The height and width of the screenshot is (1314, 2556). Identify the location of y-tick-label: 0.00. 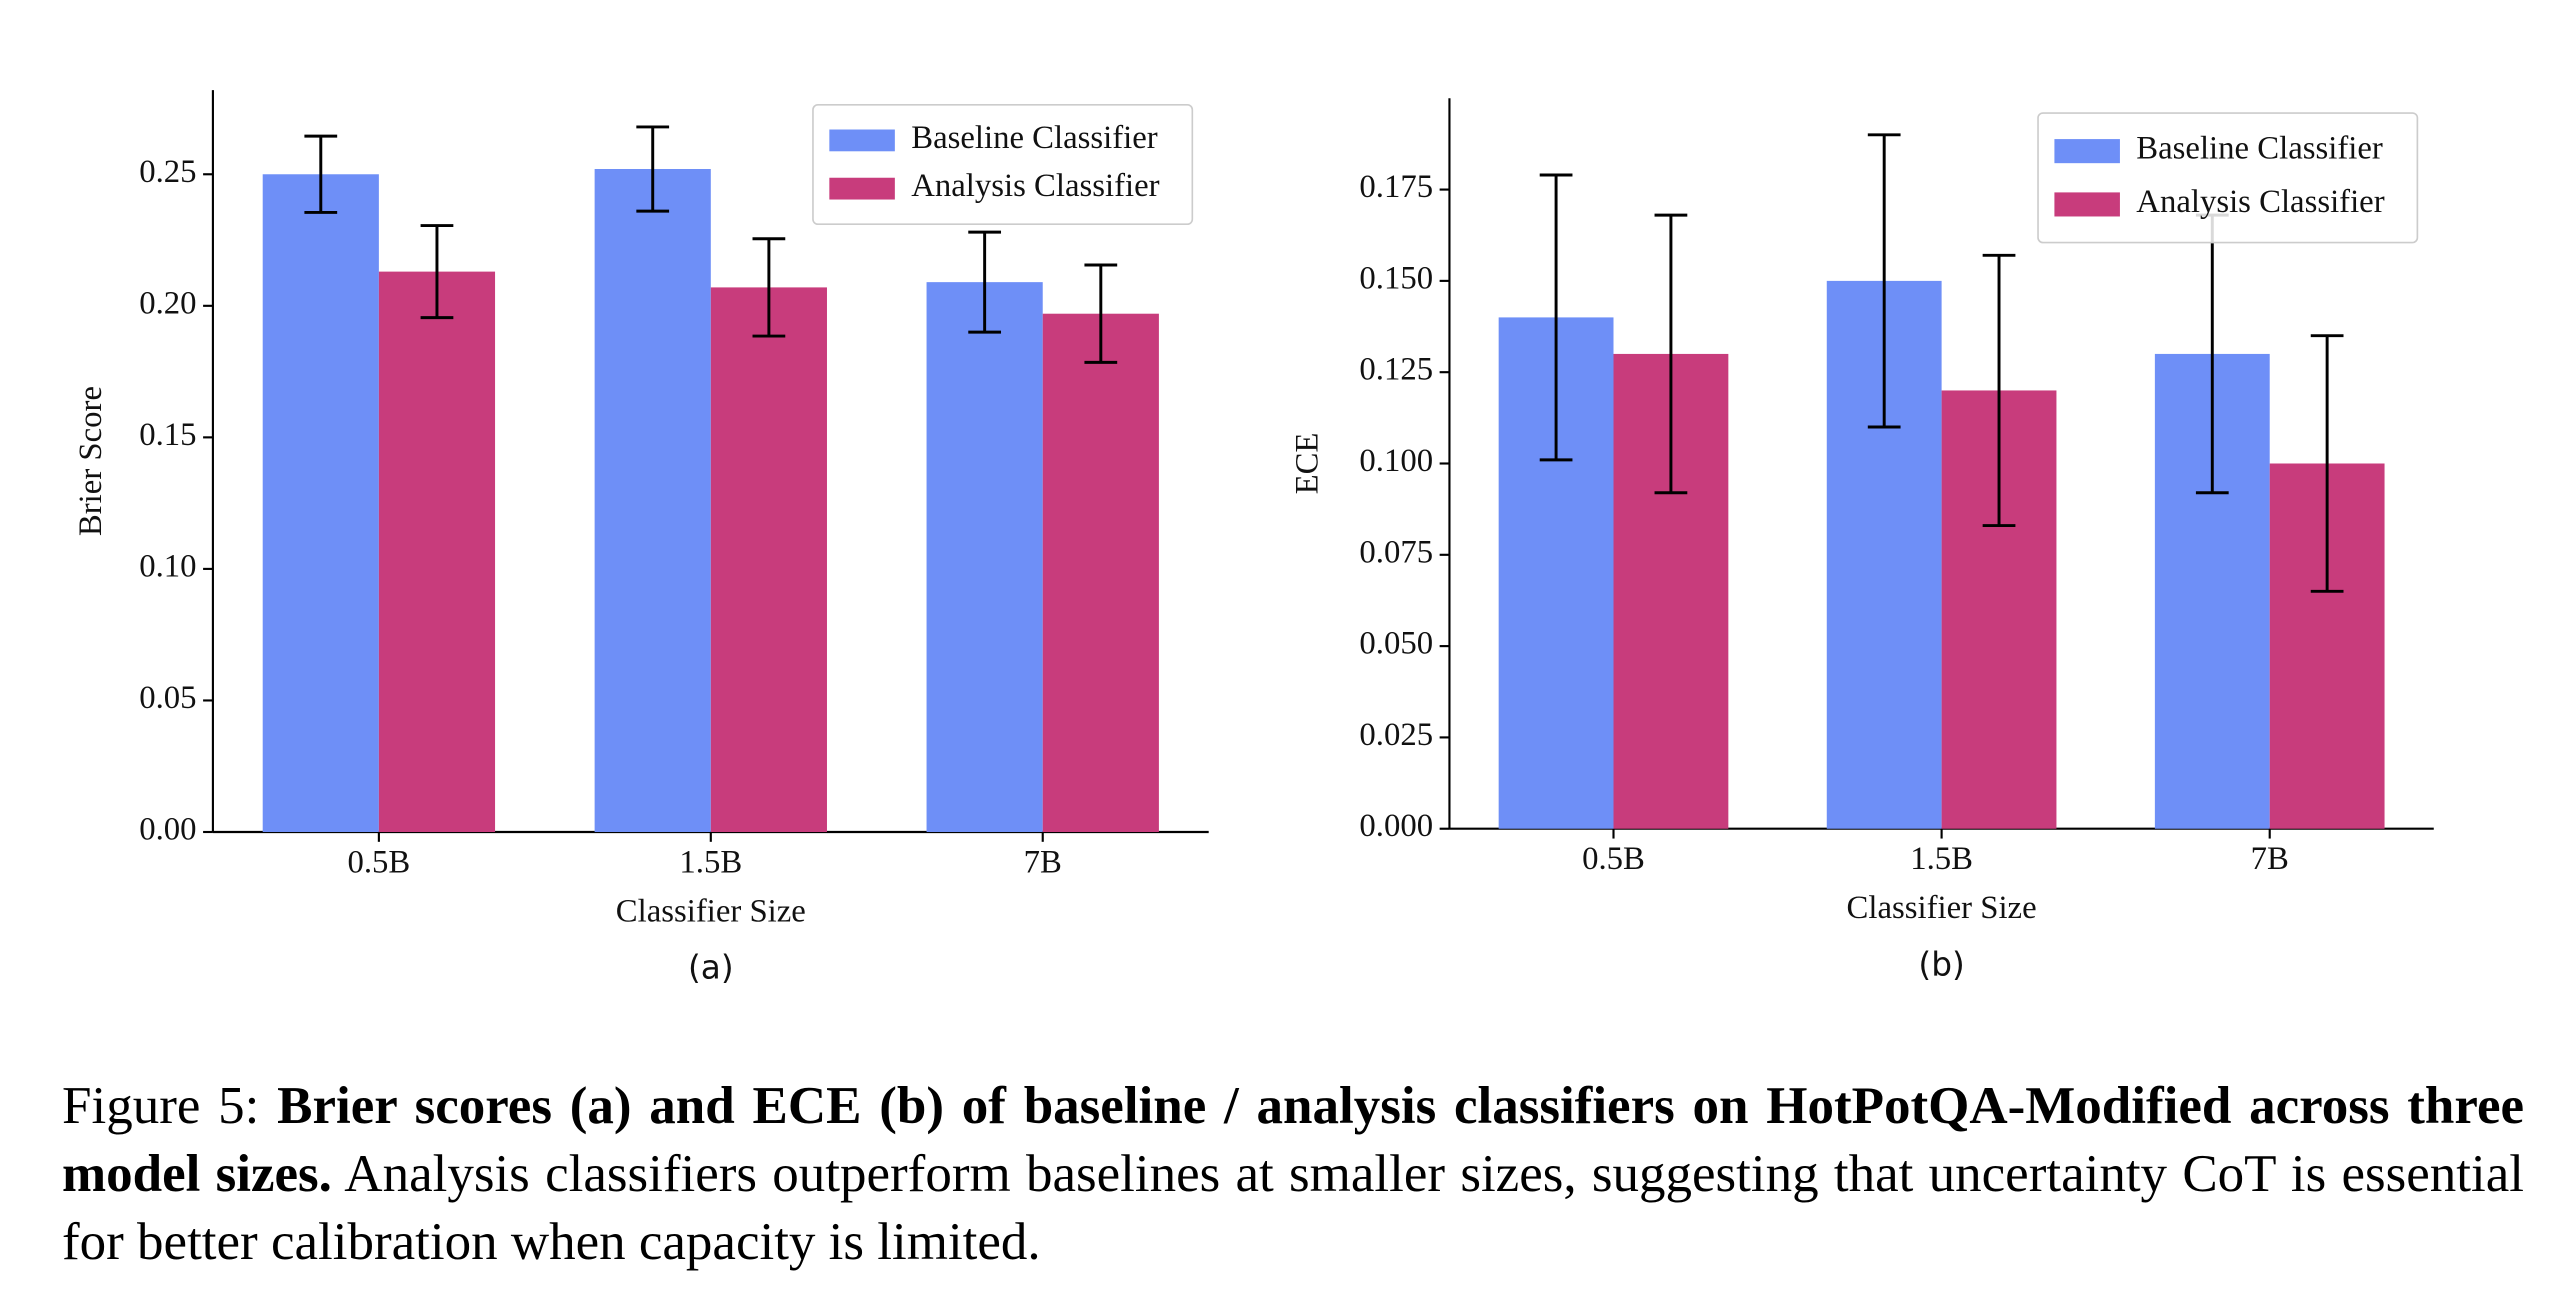
(167, 830).